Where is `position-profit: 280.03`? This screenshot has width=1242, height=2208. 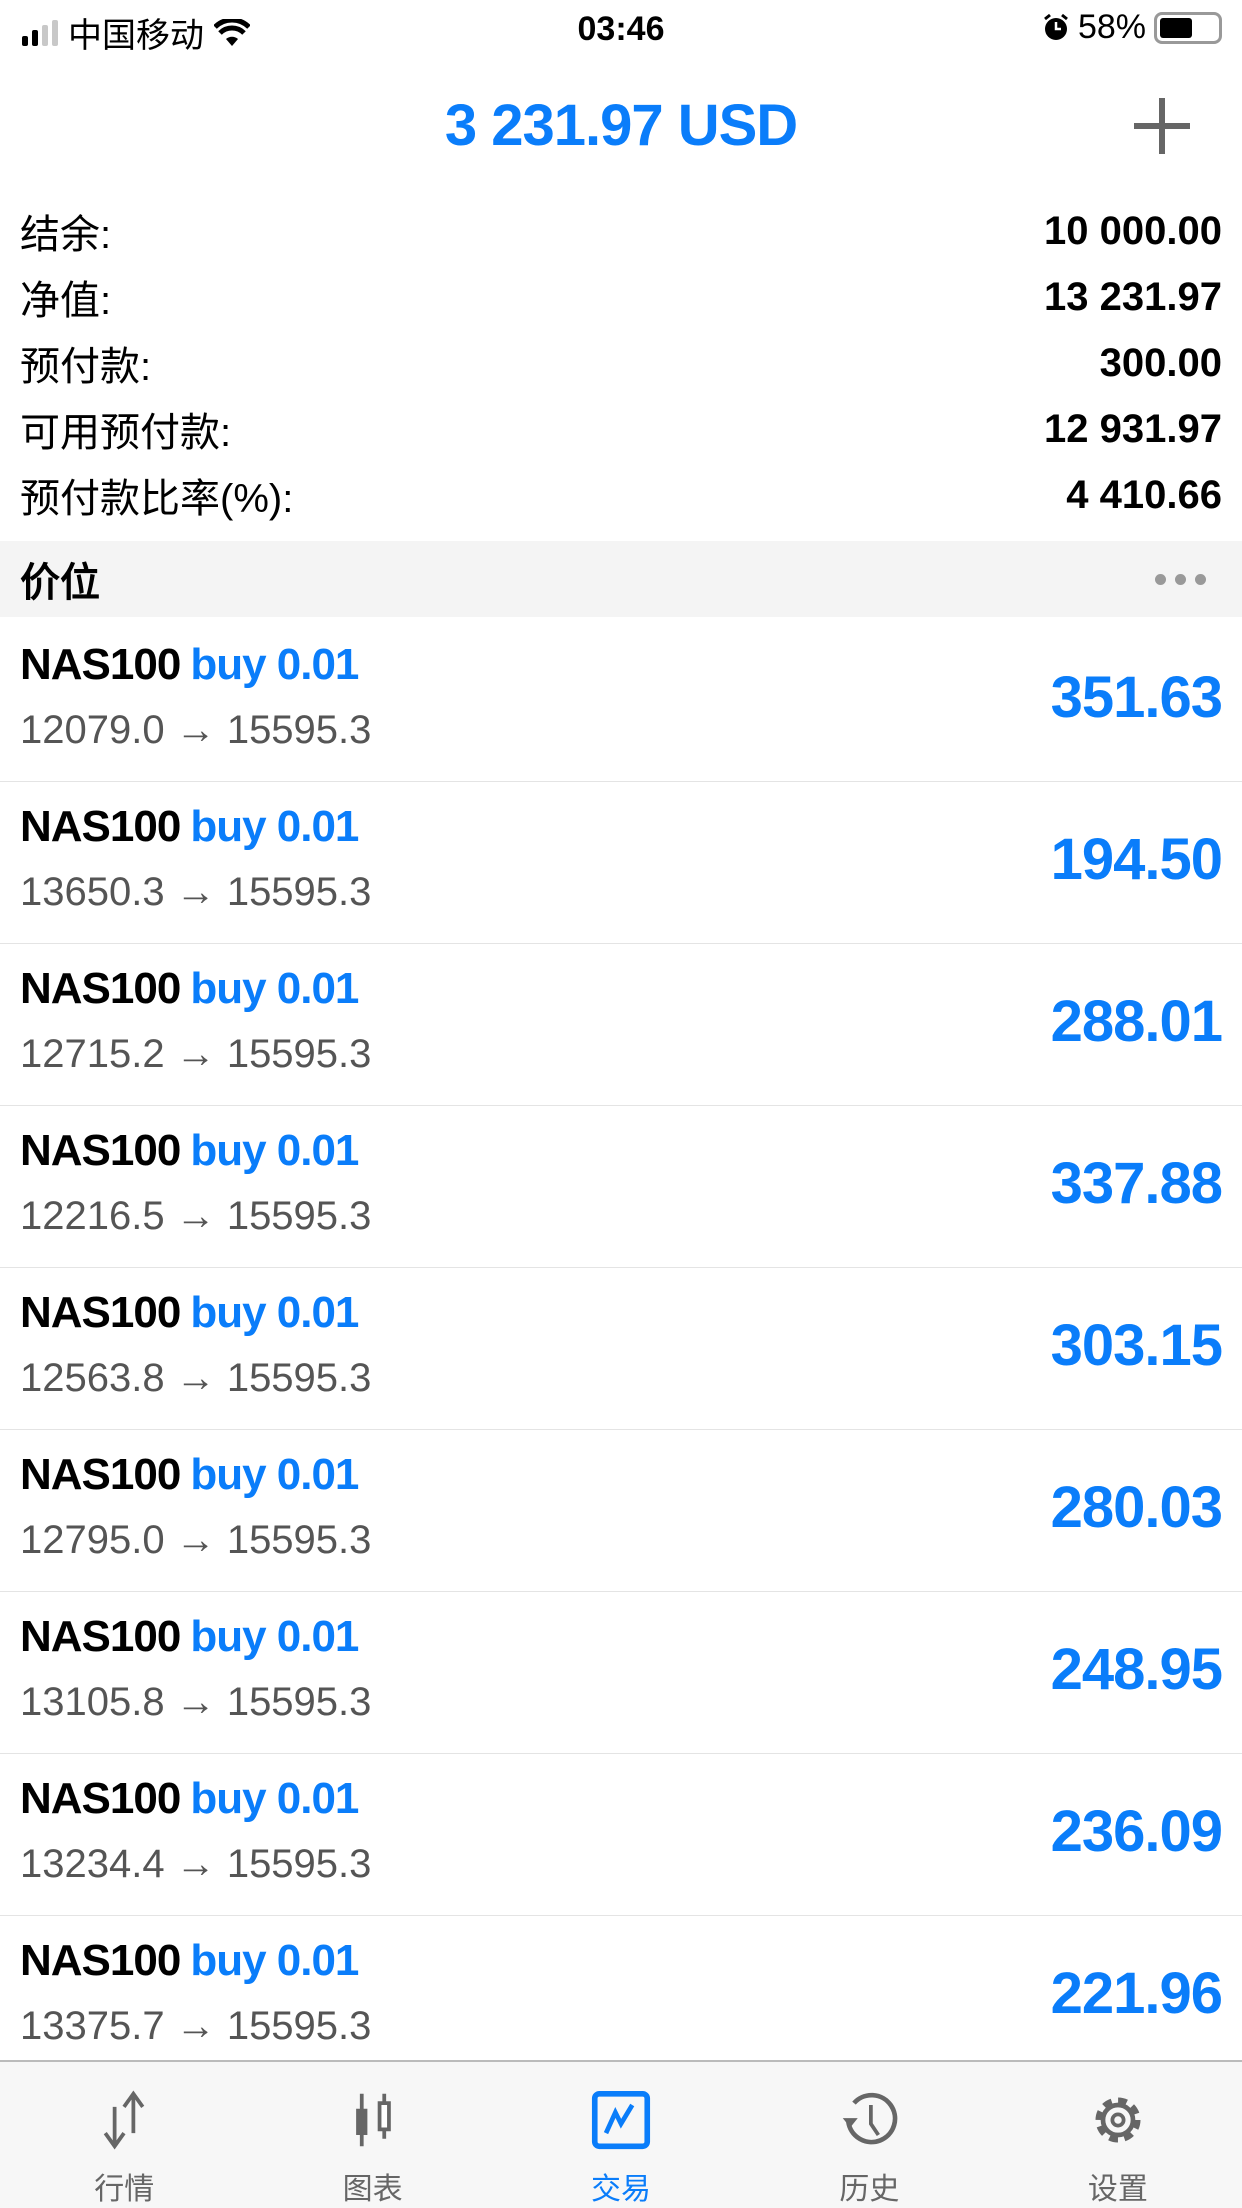
position-profit: 280.03 is located at coordinates (1136, 1507).